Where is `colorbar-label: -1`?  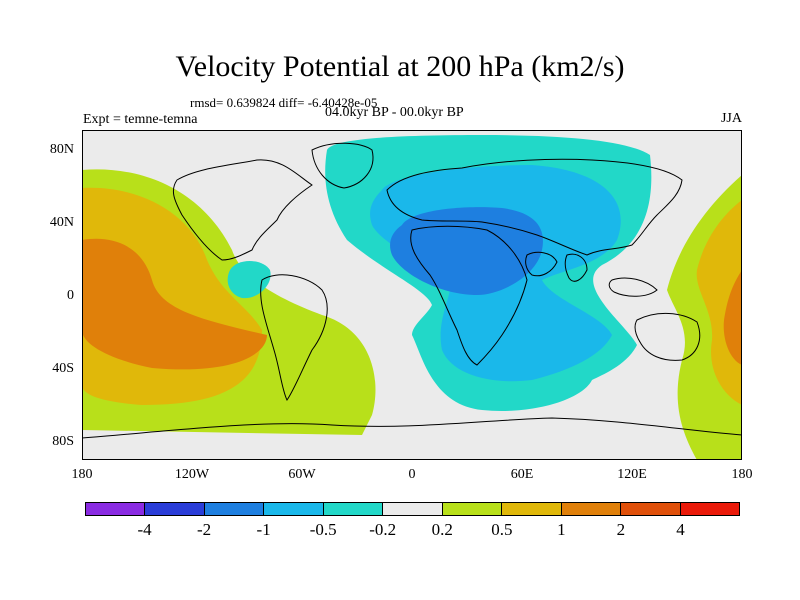 colorbar-label: -1 is located at coordinates (263, 529).